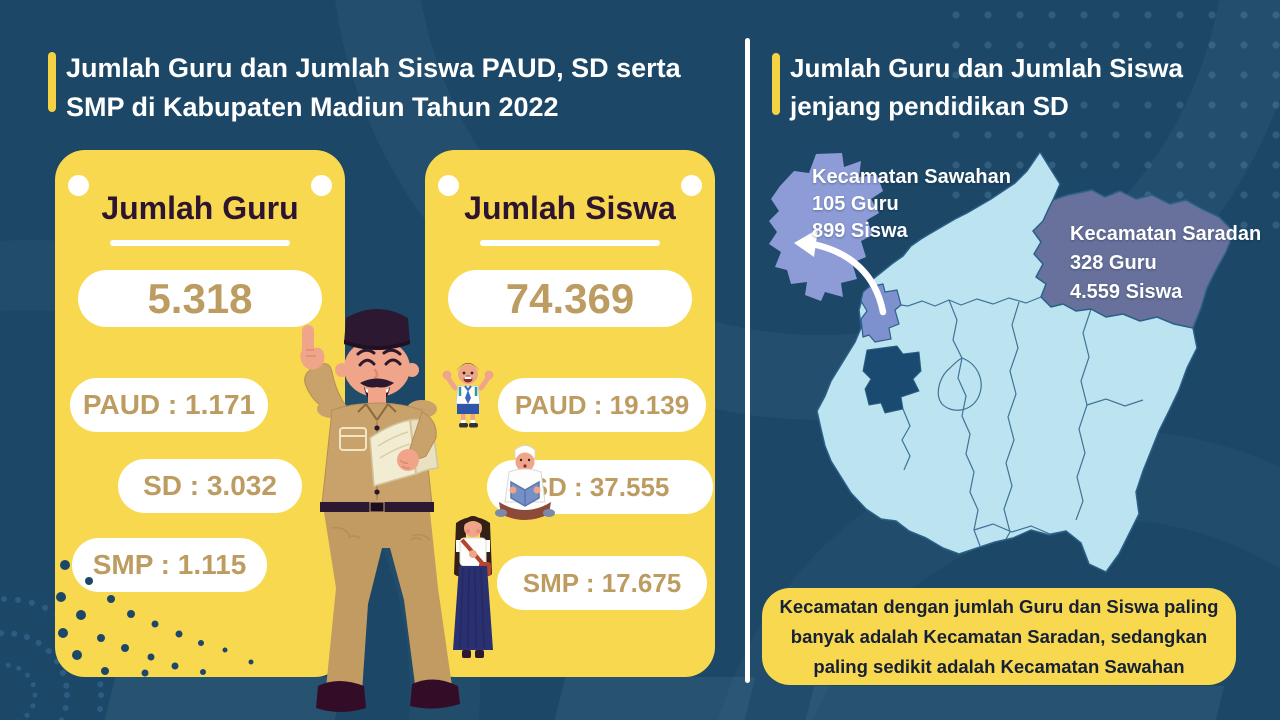  I want to click on map-region-sawahan-enlarged, so click(826, 227).